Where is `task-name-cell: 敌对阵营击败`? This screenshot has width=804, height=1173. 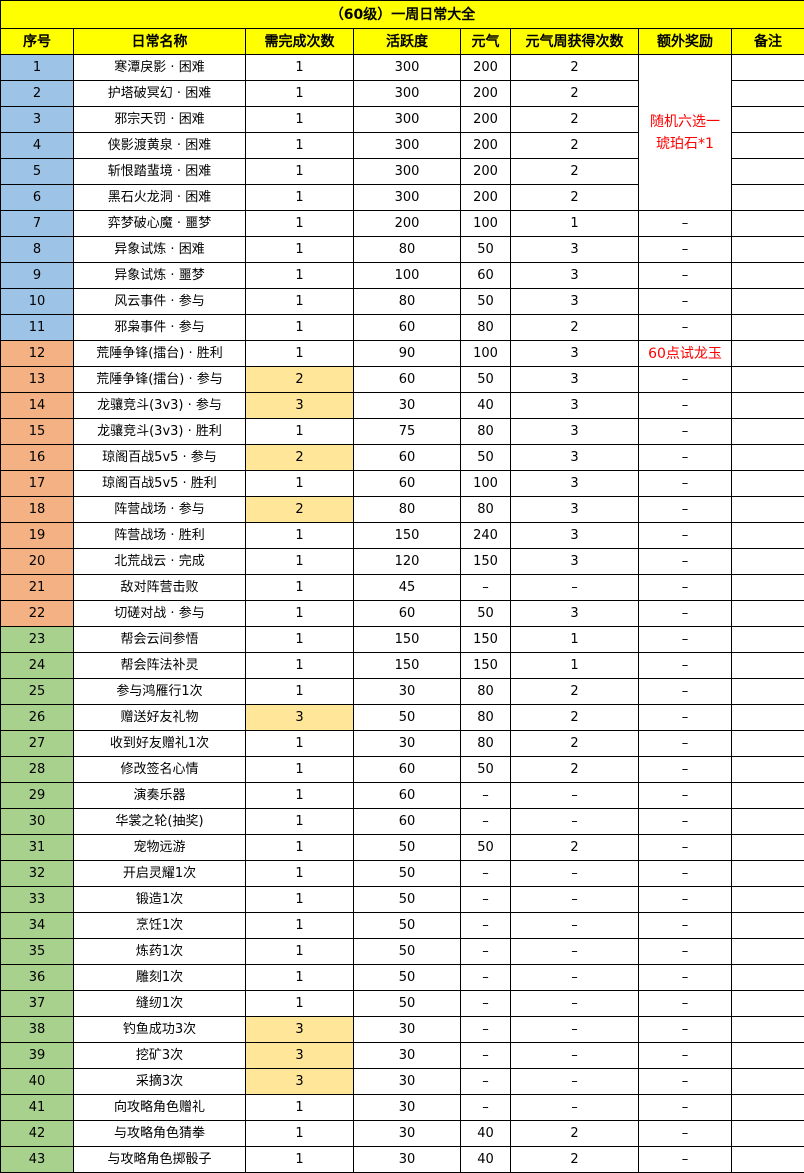 task-name-cell: 敌对阵营击败 is located at coordinates (160, 588).